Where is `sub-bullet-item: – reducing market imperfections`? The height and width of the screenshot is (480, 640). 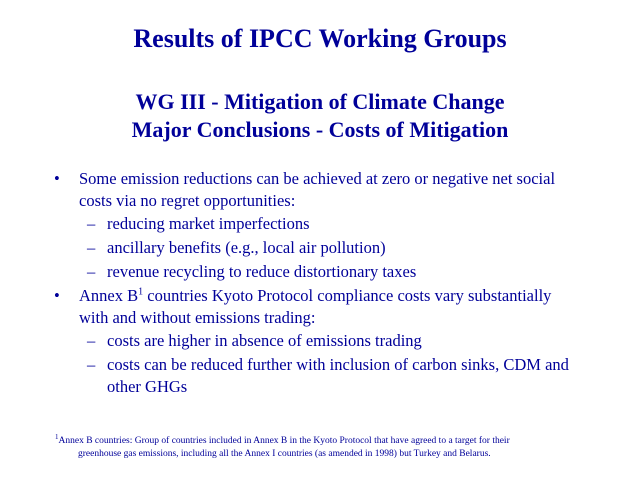
sub-bullet-item: – reducing market imperfections is located at coordinates (333, 224).